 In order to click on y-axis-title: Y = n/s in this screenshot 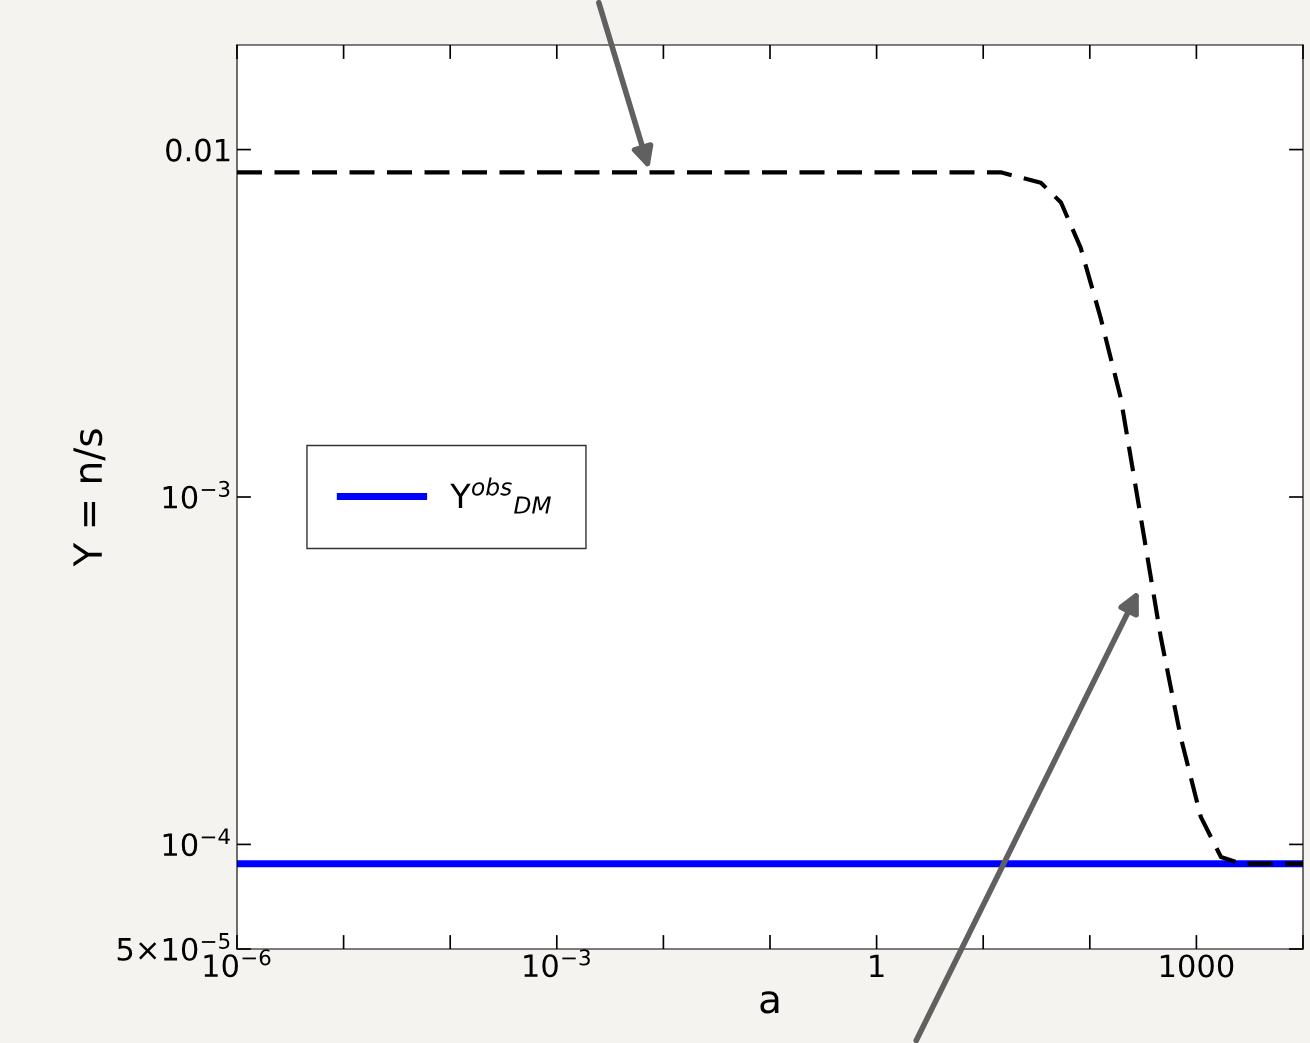, I will do `click(89, 498)`.